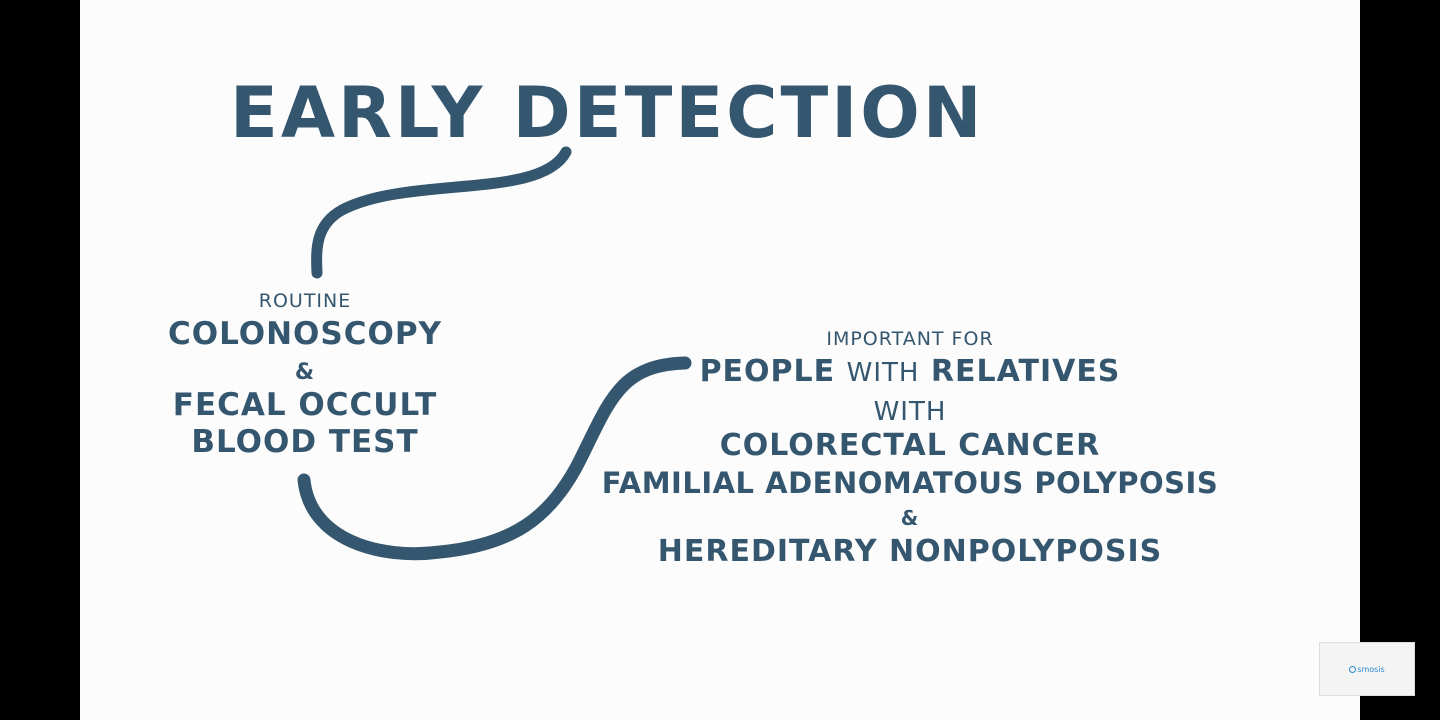 The height and width of the screenshot is (720, 1440). What do you see at coordinates (767, 371) in the screenshot?
I see `people-word: PEOPLE` at bounding box center [767, 371].